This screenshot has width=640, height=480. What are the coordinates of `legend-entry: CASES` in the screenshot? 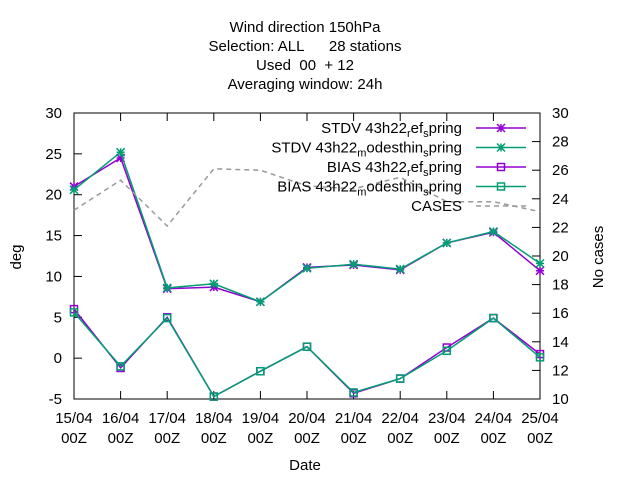 It's located at (468, 206).